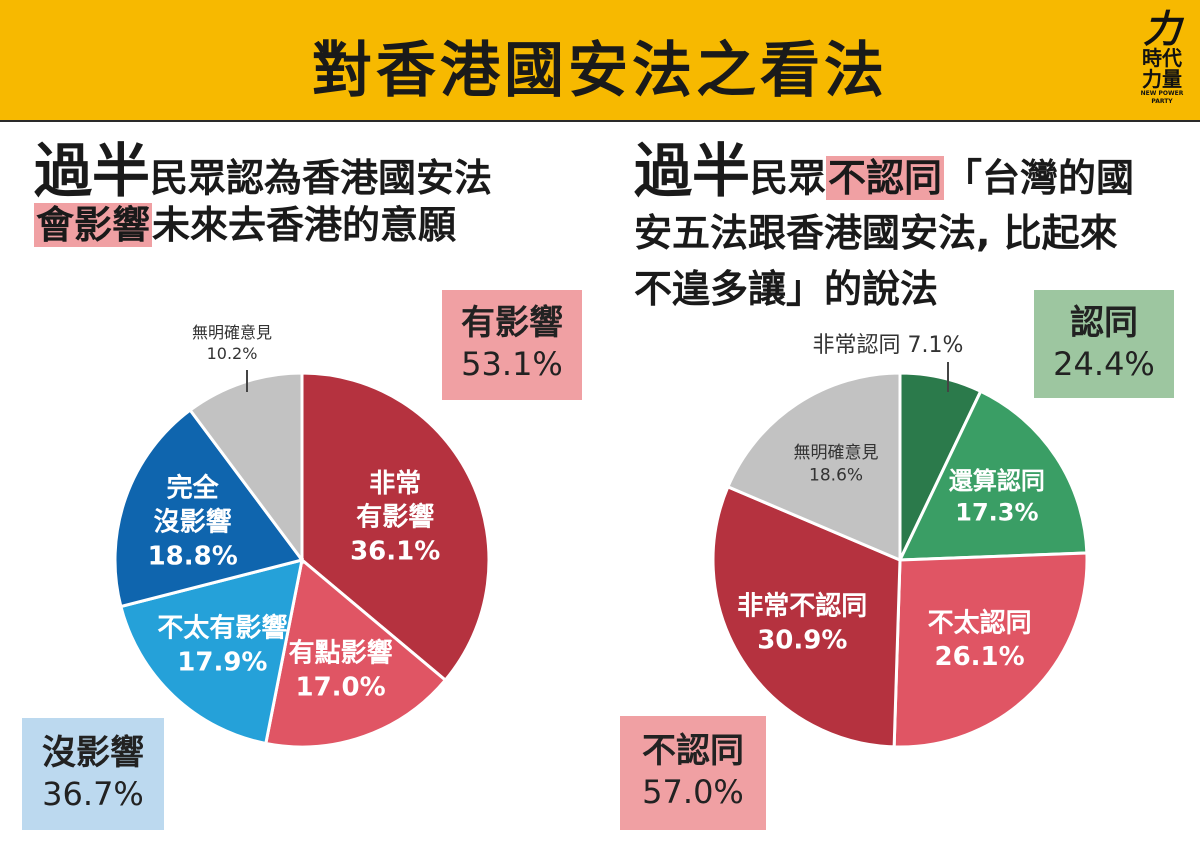 The image size is (1200, 845). I want to click on right-headline-line3: 不遑多讓」的說法, so click(786, 289).